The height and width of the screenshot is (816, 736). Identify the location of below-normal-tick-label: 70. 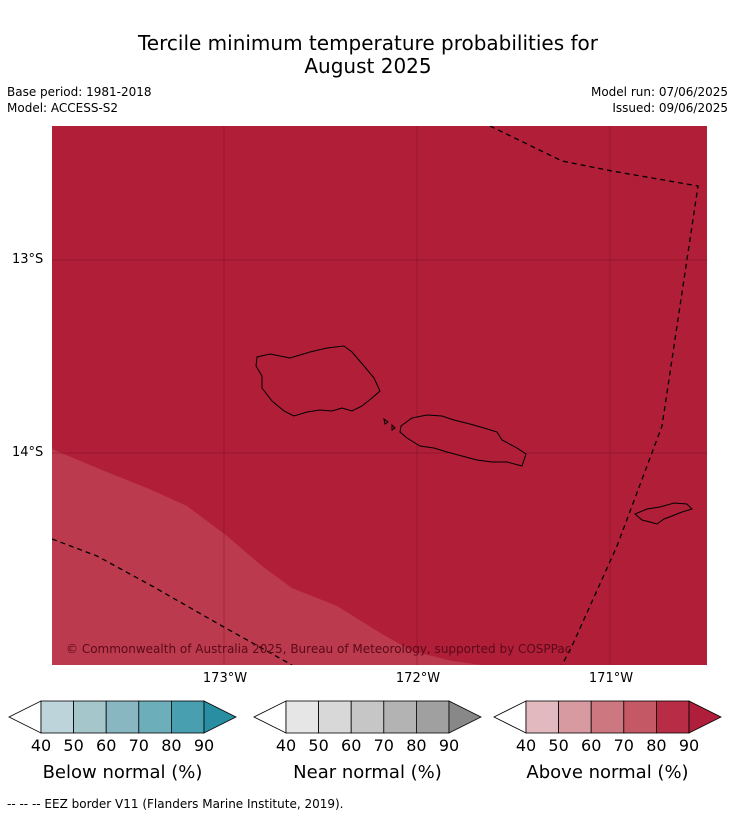
(138, 745).